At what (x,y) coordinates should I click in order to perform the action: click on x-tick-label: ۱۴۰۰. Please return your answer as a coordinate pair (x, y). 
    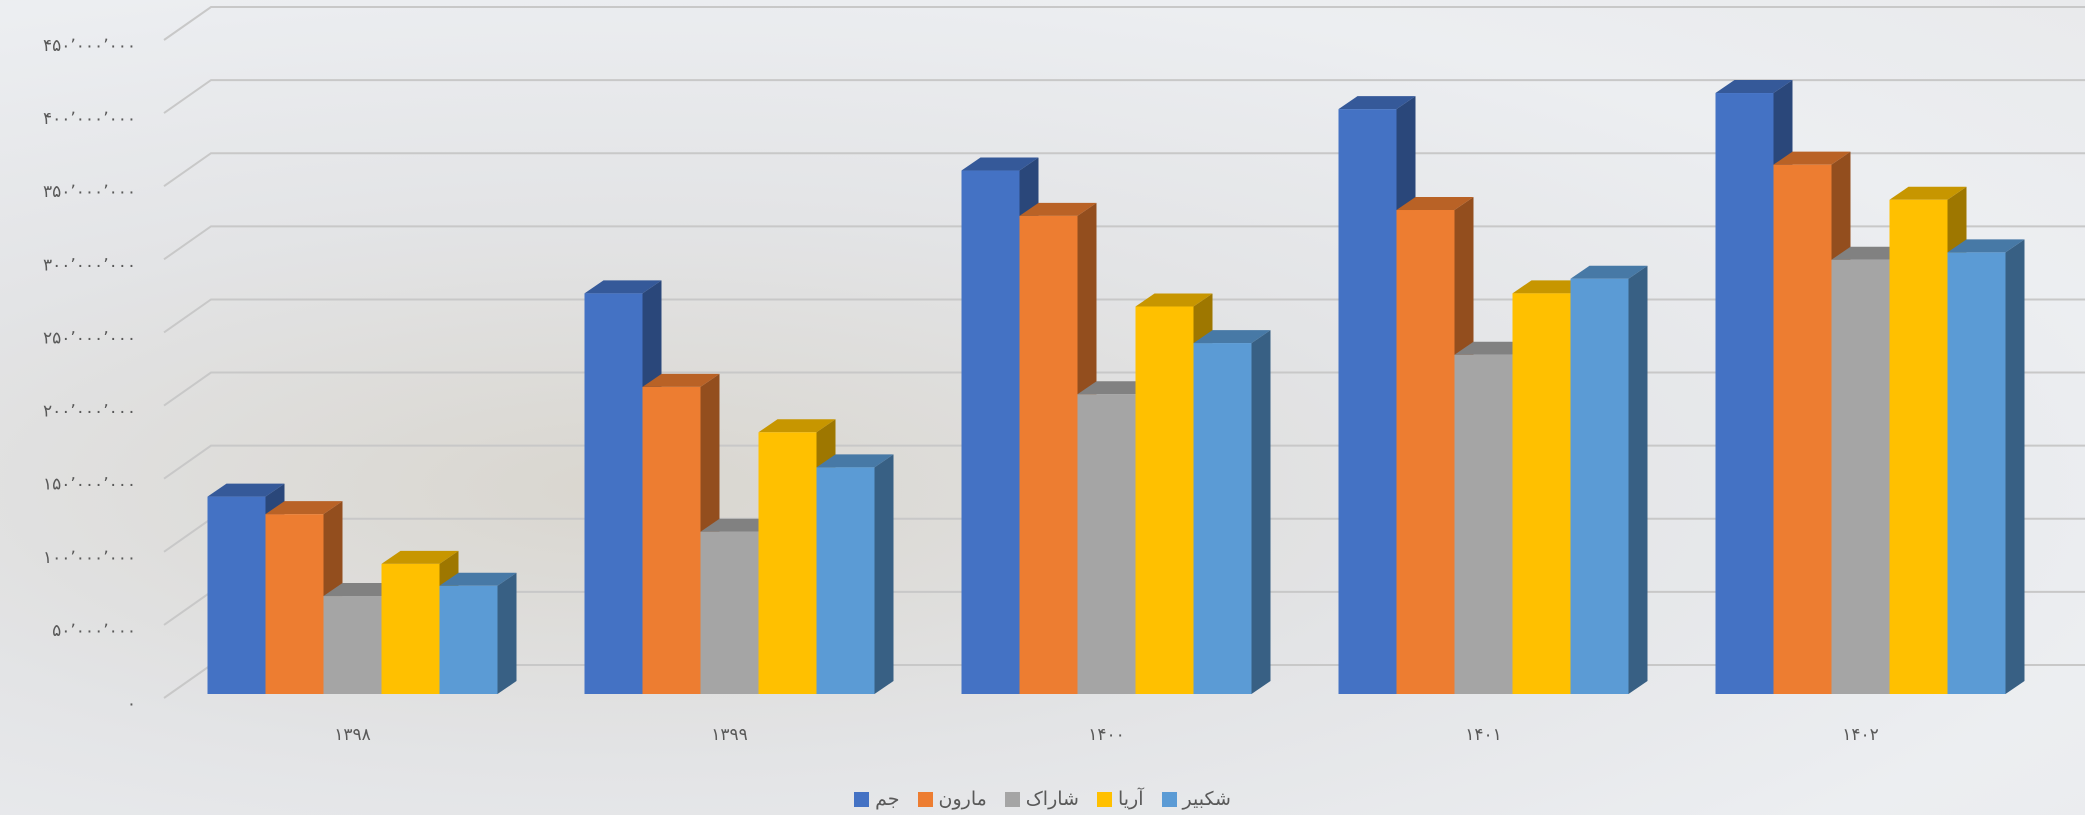
    Looking at the image, I should click on (1106, 735).